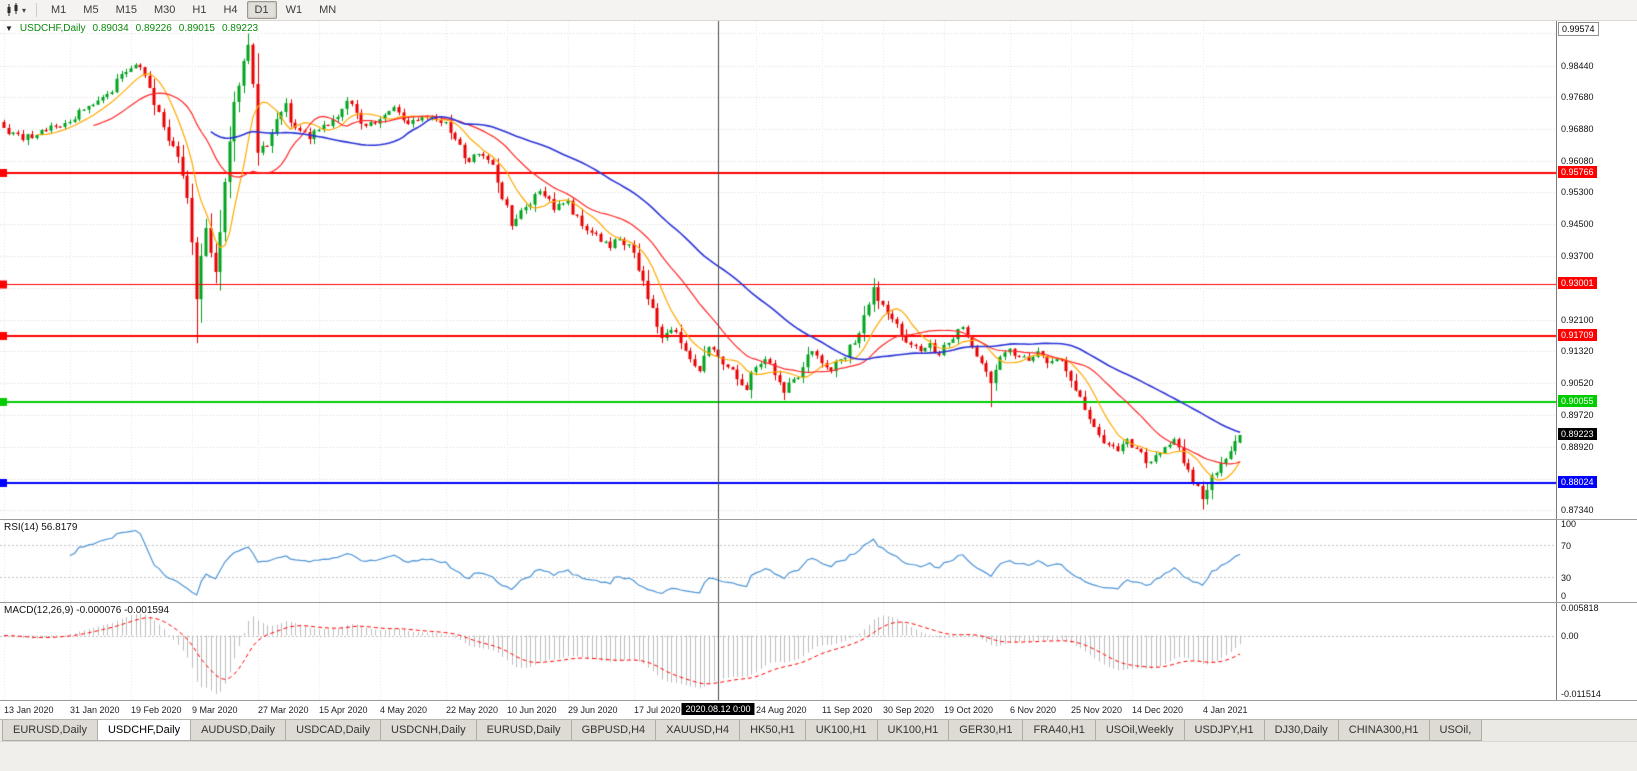  What do you see at coordinates (199, 10) in the screenshot?
I see `timeframe-button-h1: H1` at bounding box center [199, 10].